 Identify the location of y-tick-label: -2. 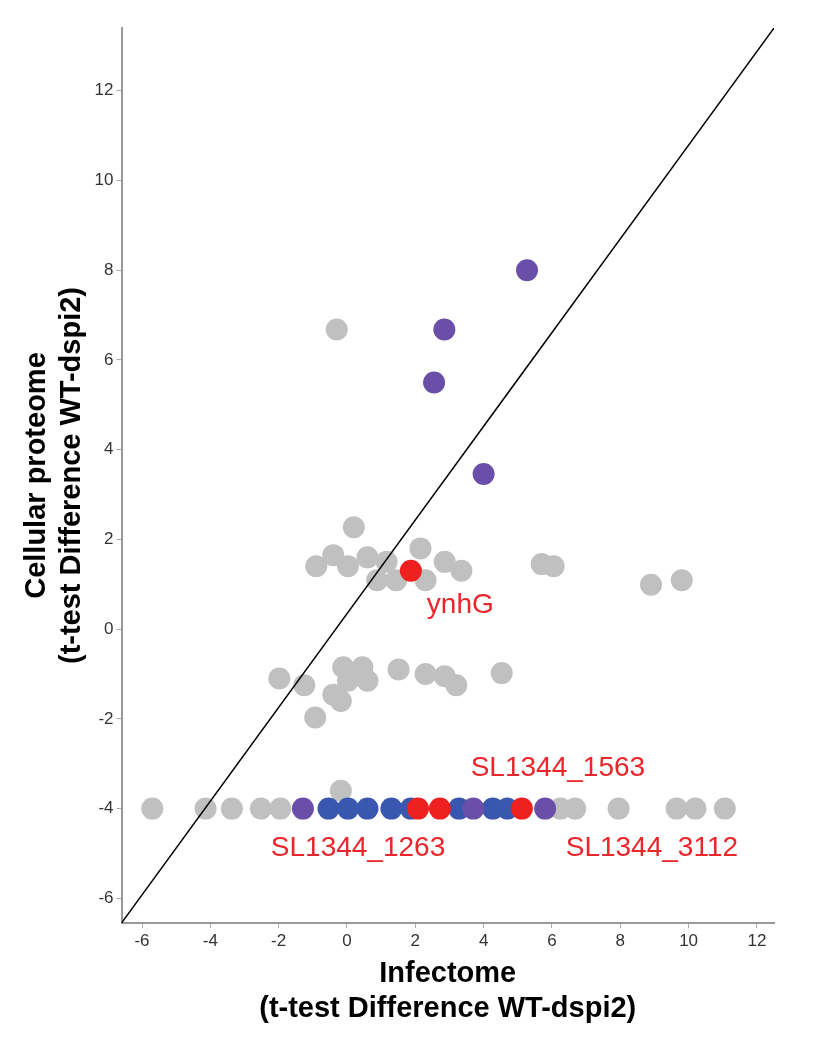
(106, 718).